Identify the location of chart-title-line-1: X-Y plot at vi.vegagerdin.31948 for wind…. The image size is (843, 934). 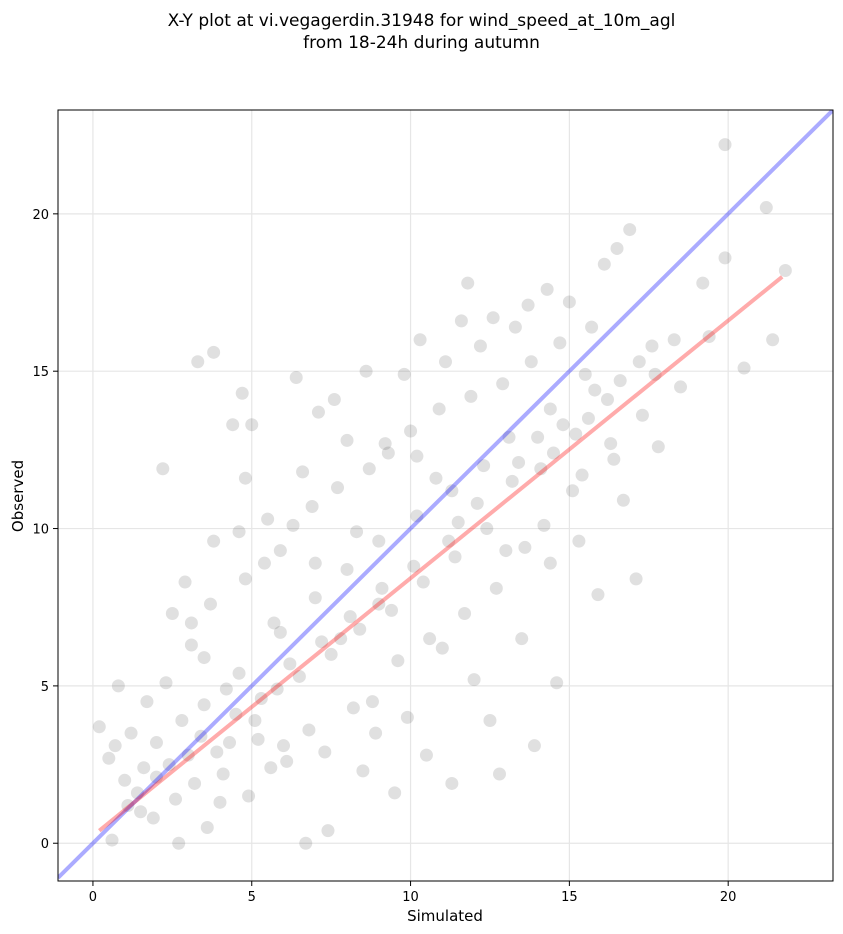
(421, 21).